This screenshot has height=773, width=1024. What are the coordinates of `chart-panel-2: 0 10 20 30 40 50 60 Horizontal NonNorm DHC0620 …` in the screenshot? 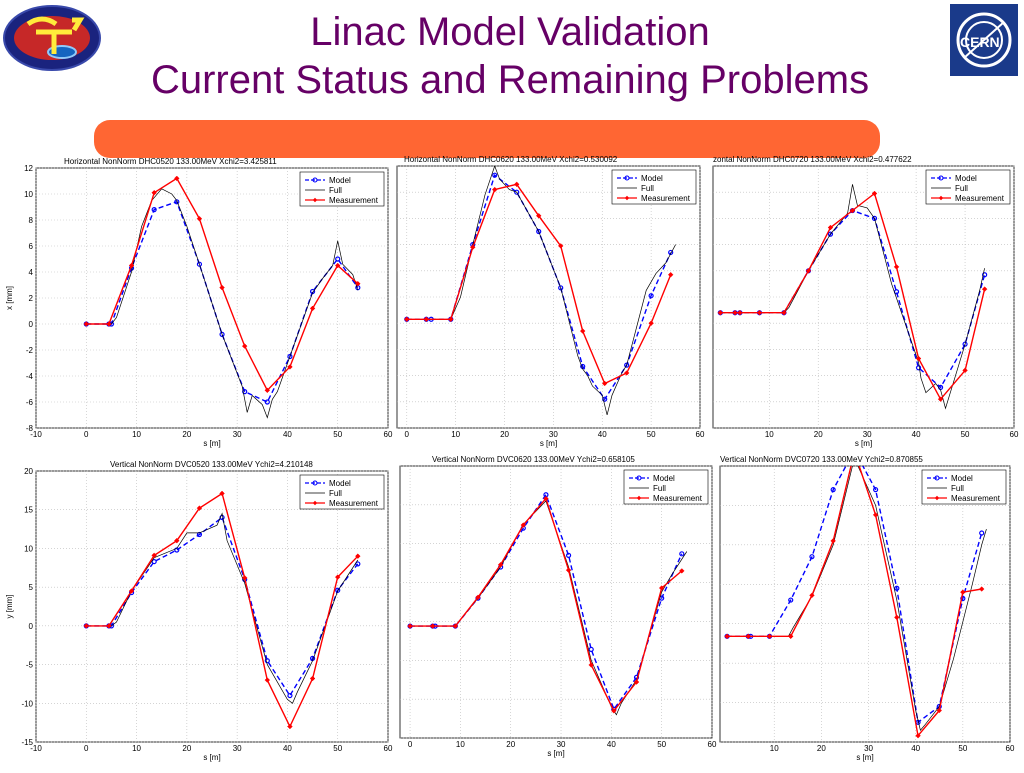 It's located at (550, 301).